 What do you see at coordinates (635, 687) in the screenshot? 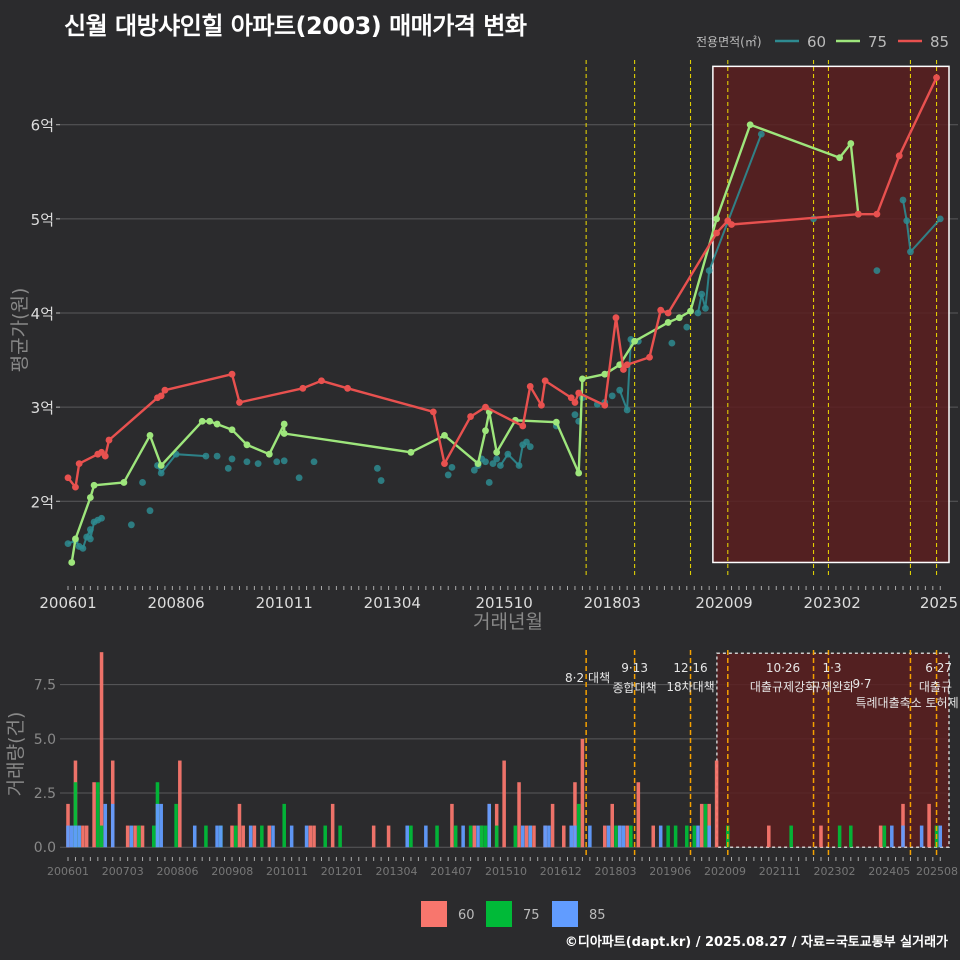
I see `policy-label: 종합대책` at bounding box center [635, 687].